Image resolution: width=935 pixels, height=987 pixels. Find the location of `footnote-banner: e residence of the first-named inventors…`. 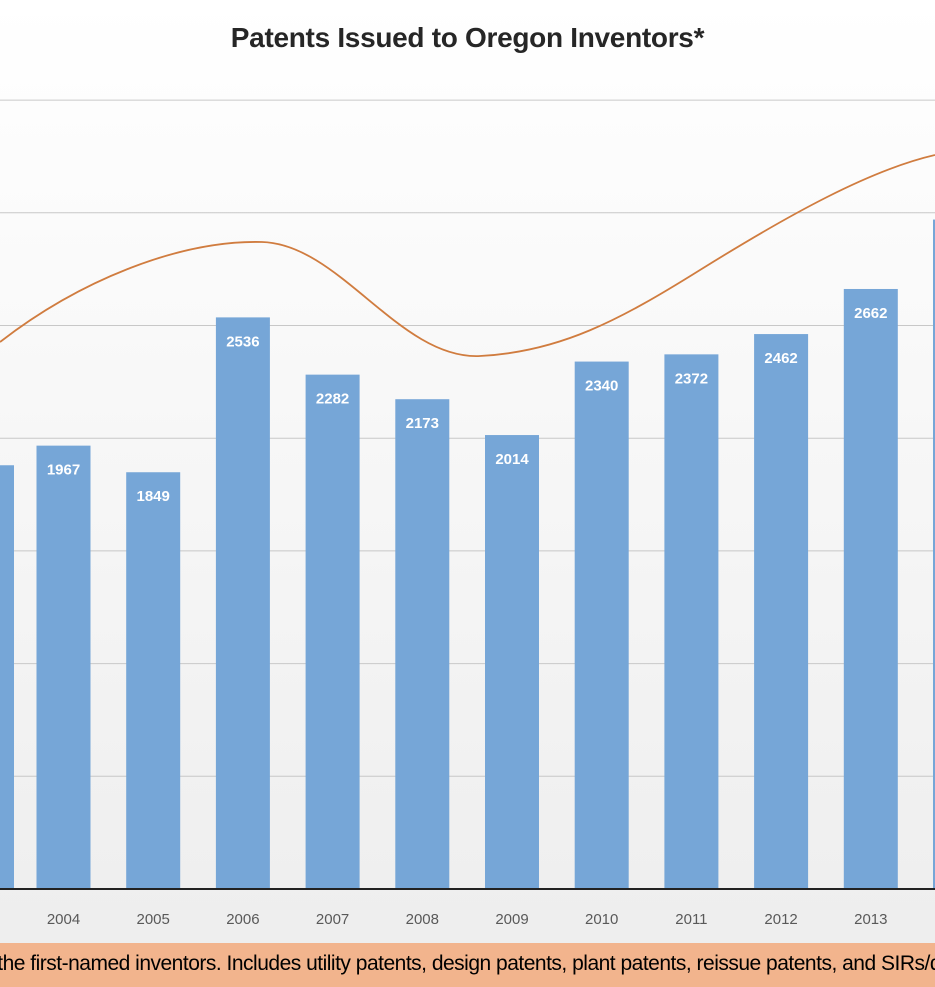

footnote-banner: e residence of the first-named inventors… is located at coordinates (467, 965).